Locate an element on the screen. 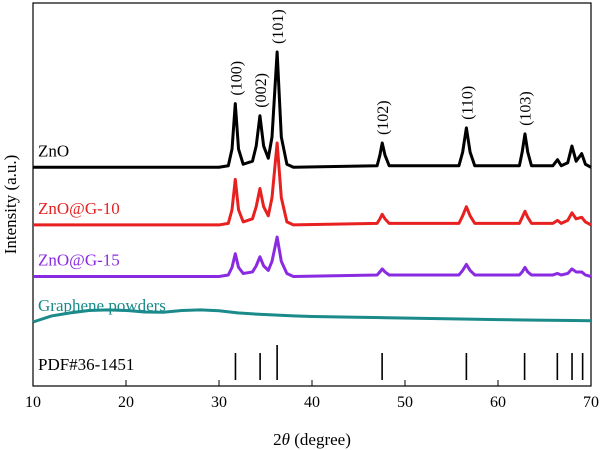 The height and width of the screenshot is (450, 600). x-tick-label-70: 70 is located at coordinates (591, 402).